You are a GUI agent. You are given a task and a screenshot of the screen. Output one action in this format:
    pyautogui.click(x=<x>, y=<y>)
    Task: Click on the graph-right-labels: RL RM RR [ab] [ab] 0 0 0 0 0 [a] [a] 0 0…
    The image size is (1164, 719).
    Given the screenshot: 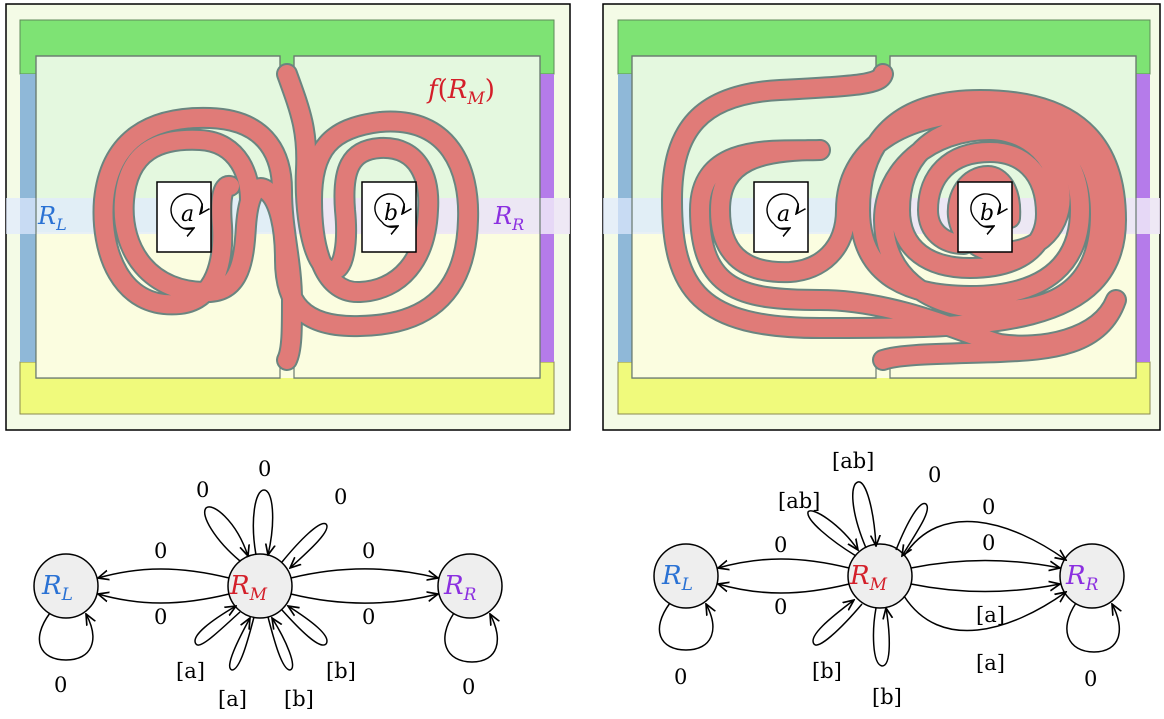 What is the action you would take?
    pyautogui.click(x=880, y=579)
    